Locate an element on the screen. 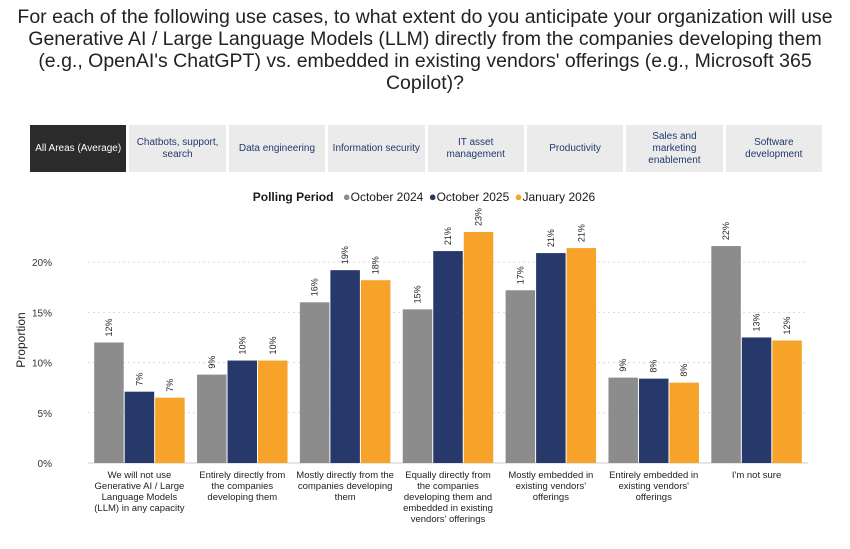  tab-chatbots: Chatbots, support, search is located at coordinates (177, 148).